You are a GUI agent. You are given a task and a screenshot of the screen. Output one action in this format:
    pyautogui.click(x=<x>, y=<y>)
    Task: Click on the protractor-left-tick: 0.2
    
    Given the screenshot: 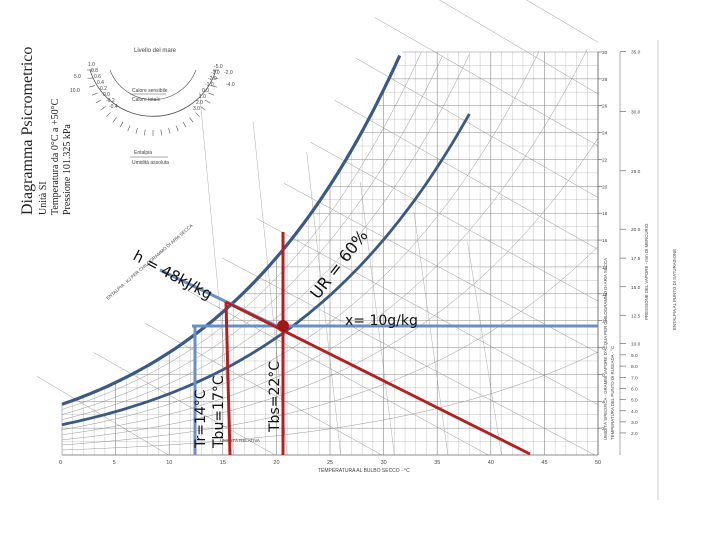 What is the action you would take?
    pyautogui.click(x=103, y=89)
    